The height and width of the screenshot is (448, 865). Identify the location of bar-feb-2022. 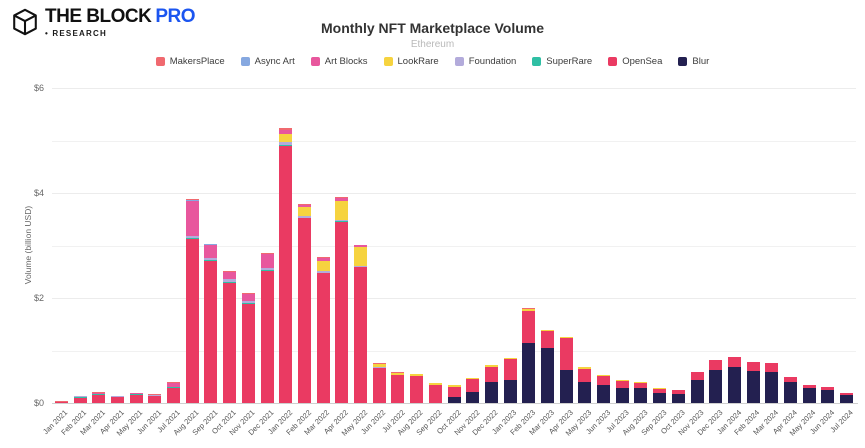
(304, 303).